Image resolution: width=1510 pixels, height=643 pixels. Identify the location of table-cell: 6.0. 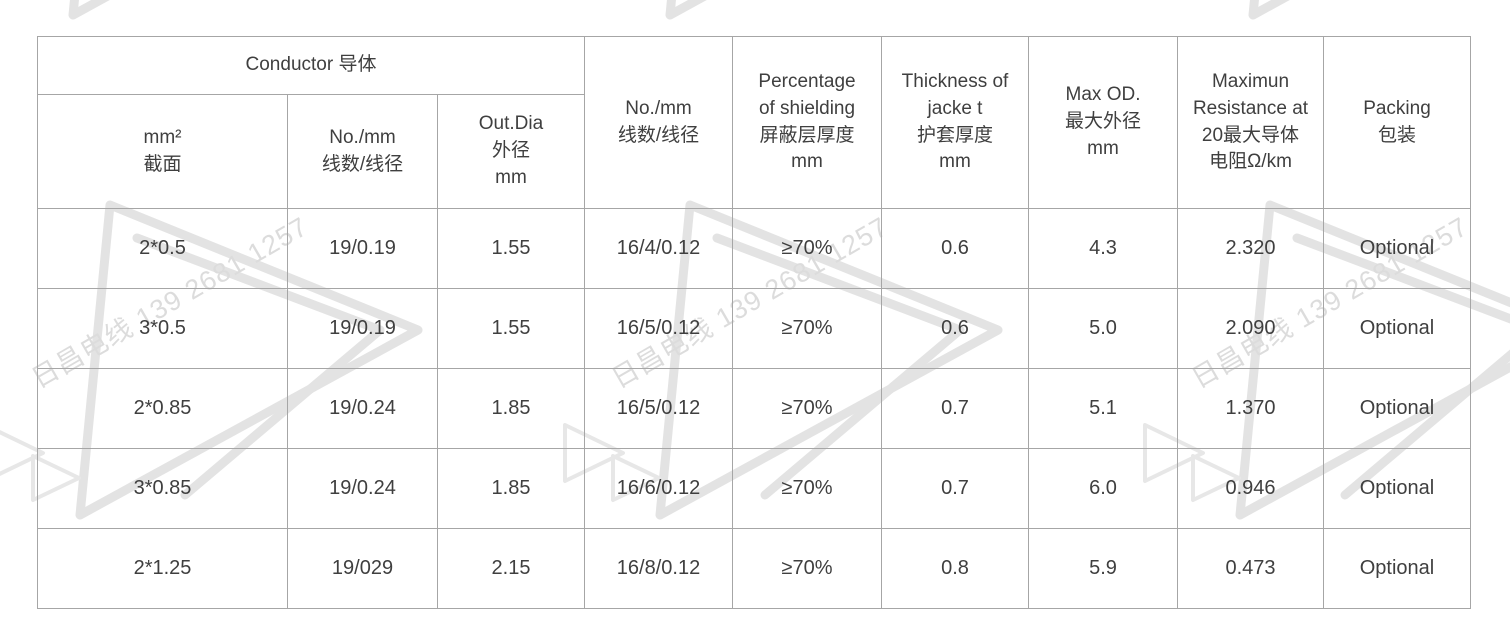
(1103, 488).